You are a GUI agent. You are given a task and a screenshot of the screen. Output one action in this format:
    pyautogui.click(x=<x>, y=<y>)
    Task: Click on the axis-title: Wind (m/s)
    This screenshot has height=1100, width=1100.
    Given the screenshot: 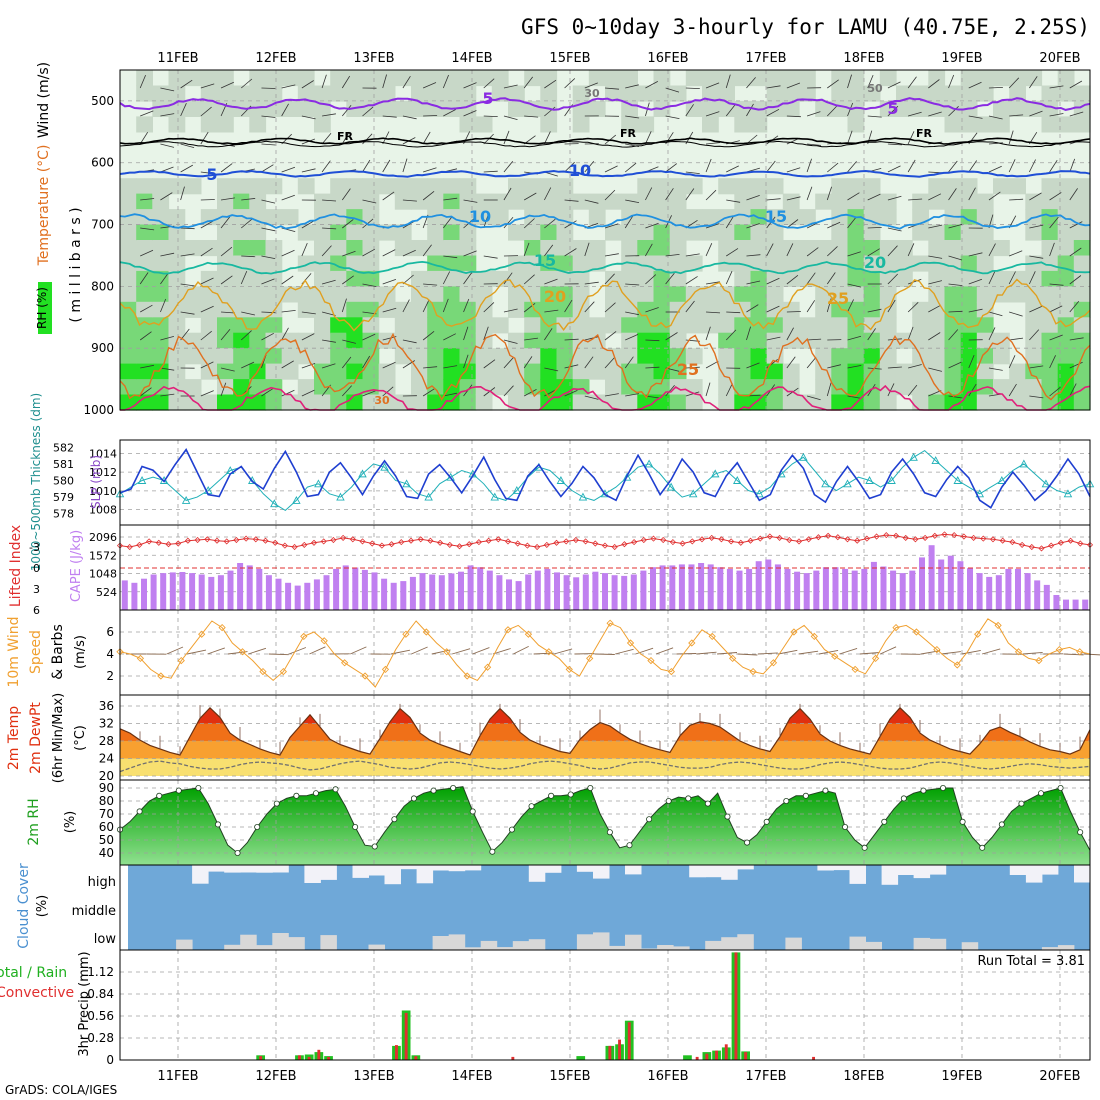 What is the action you would take?
    pyautogui.click(x=44, y=100)
    